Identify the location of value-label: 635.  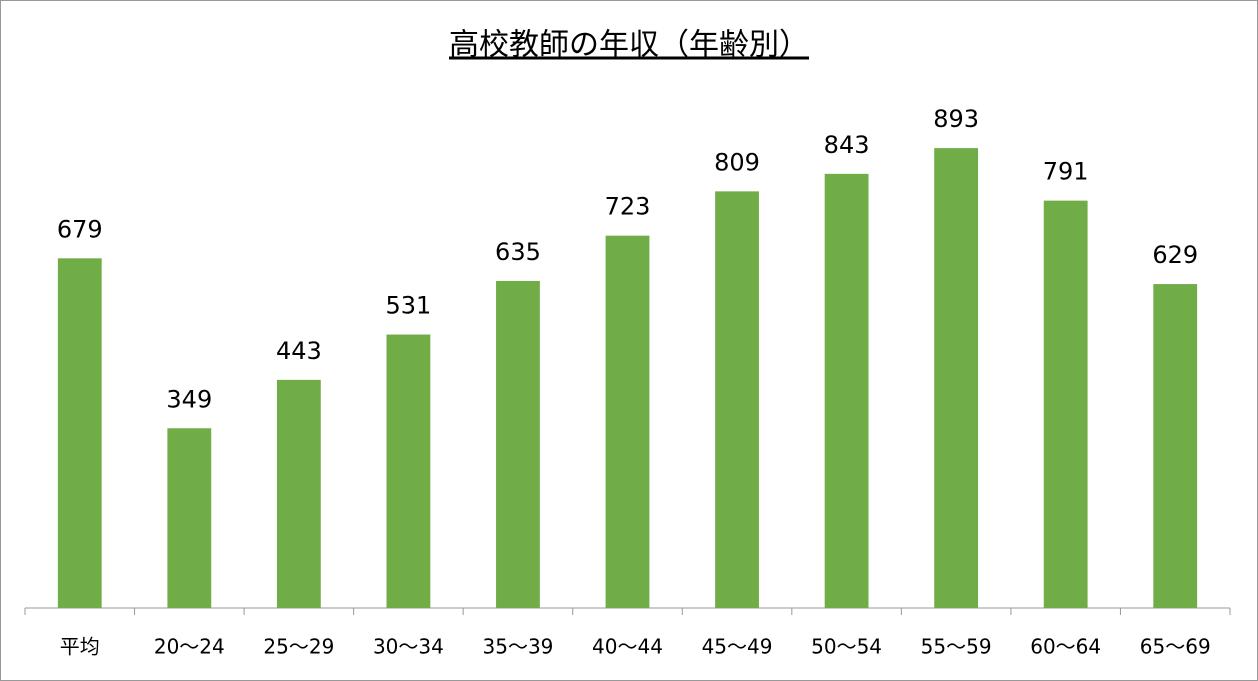
(518, 252).